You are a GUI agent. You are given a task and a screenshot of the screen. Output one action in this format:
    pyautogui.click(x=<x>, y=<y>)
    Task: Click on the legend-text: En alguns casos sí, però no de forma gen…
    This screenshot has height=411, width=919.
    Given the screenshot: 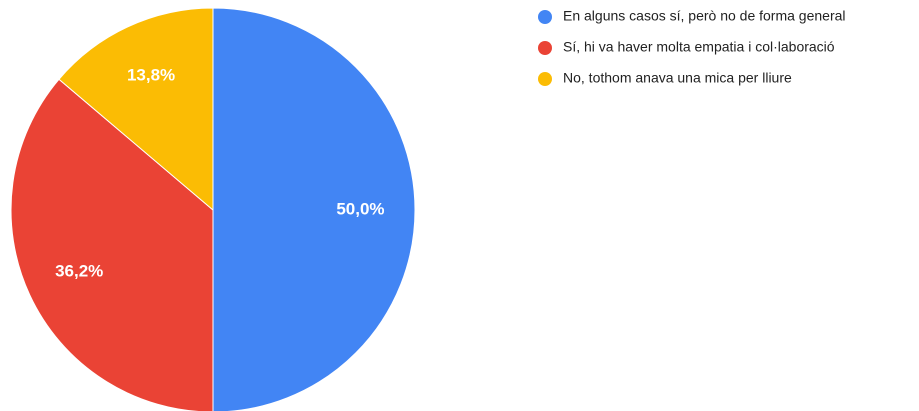 What is the action you would take?
    pyautogui.click(x=704, y=16)
    